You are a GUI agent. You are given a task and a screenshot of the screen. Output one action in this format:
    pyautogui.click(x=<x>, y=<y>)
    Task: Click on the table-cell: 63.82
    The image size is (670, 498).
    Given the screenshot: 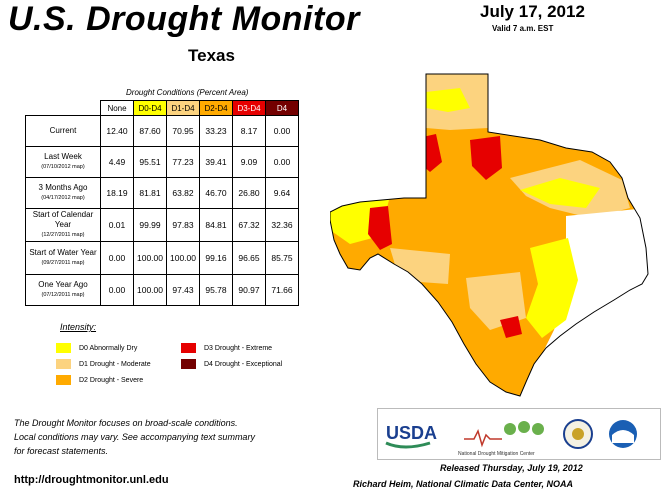 What is the action you would take?
    pyautogui.click(x=183, y=193)
    